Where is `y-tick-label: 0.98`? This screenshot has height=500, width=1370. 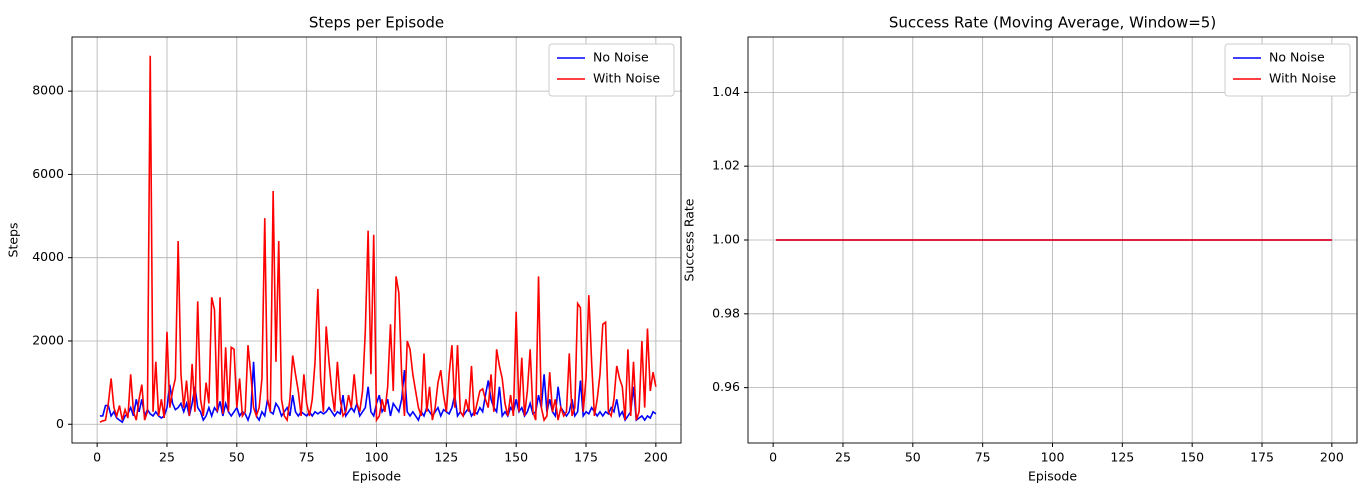 y-tick-label: 0.98 is located at coordinates (726, 312).